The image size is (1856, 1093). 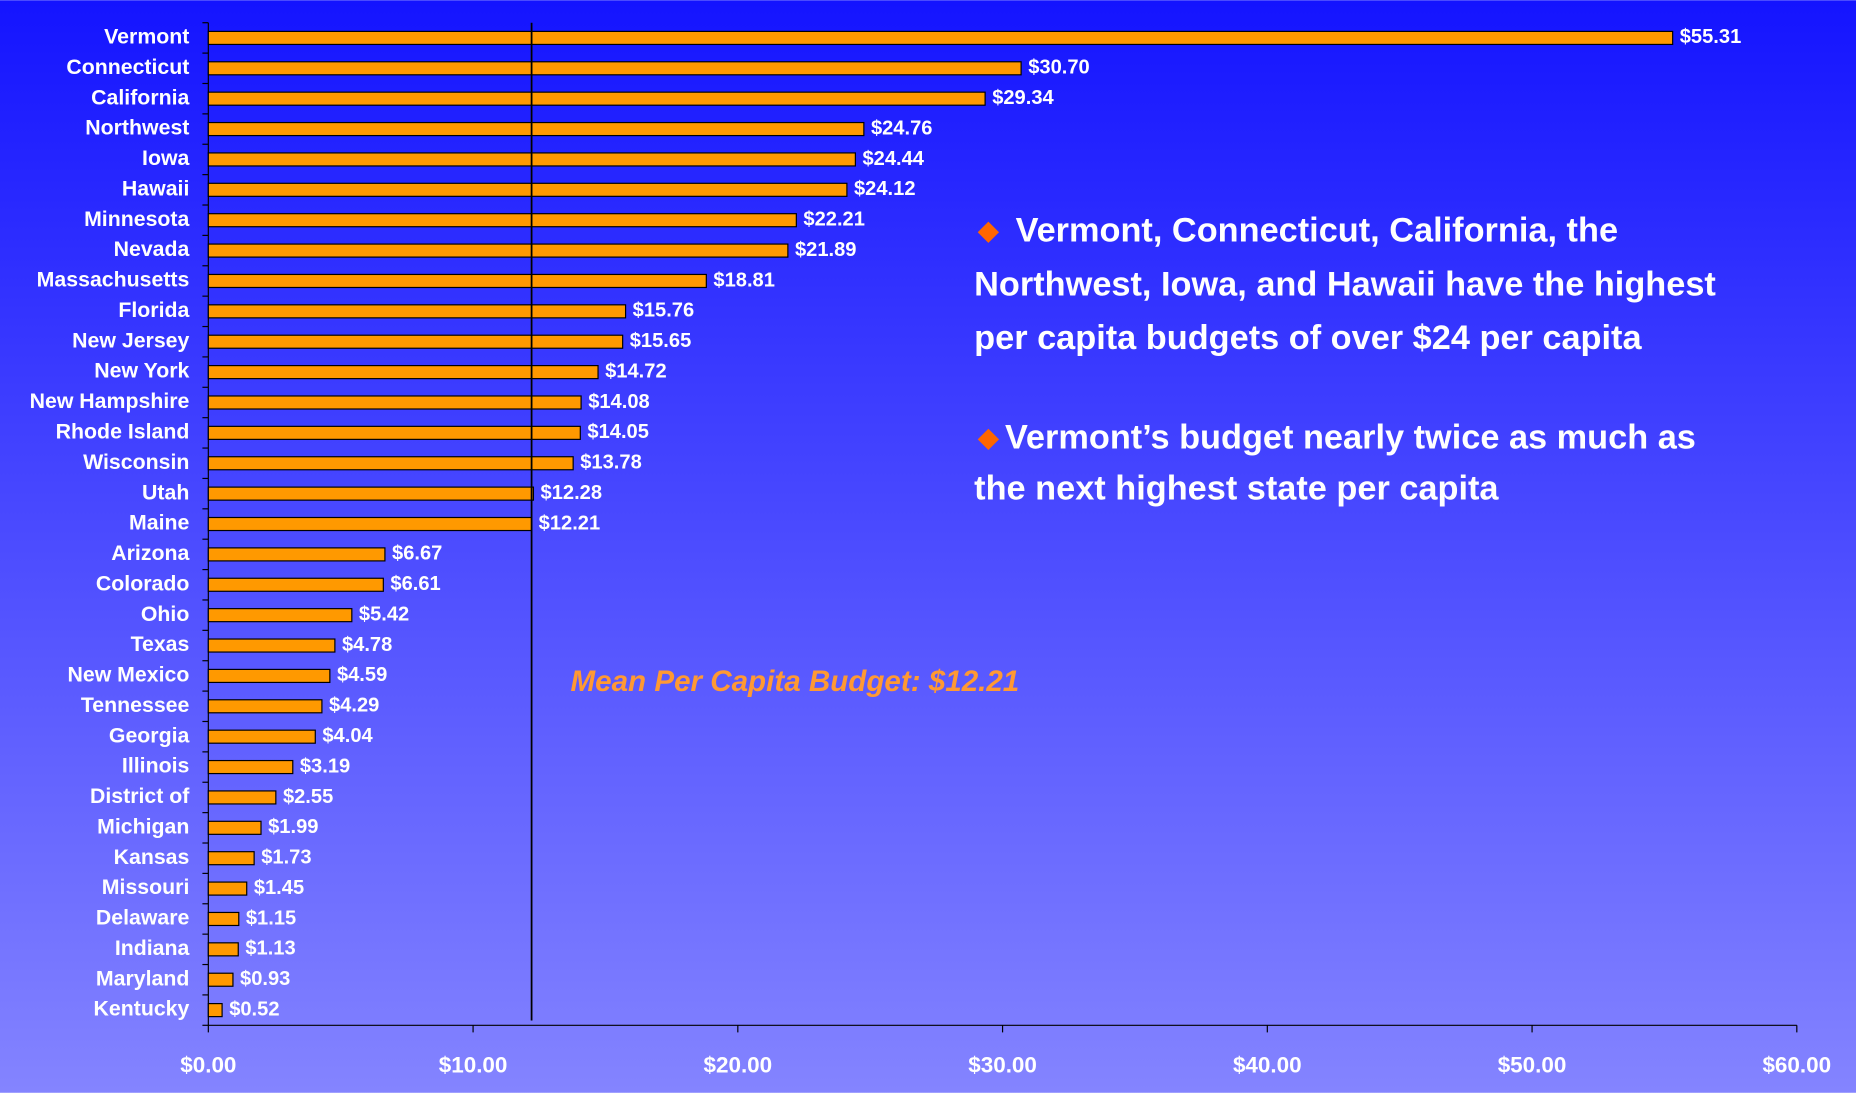 What do you see at coordinates (744, 280) in the screenshot?
I see `value-label: $18.81` at bounding box center [744, 280].